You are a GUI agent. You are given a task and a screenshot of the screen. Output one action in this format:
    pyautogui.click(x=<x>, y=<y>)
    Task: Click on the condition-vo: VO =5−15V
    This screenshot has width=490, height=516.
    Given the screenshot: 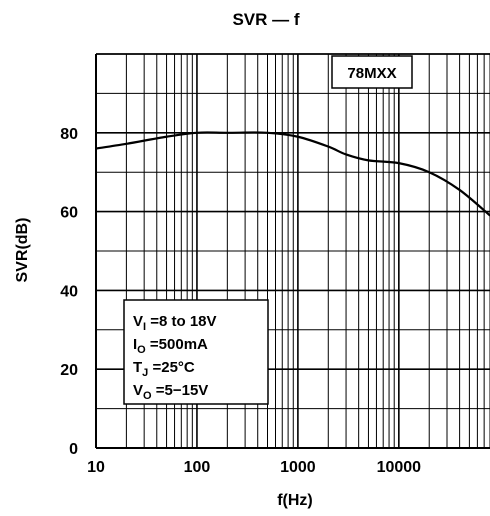 What is the action you would take?
    pyautogui.click(x=170, y=392)
    